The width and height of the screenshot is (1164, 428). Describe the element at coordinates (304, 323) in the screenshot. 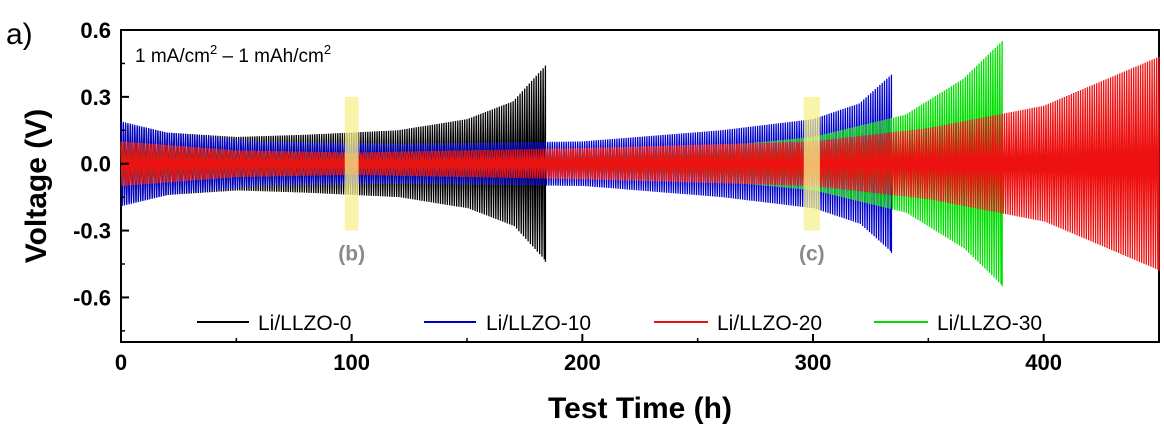

I see `legend-label-li-llzo-0: Li/LLZO-0` at that location.